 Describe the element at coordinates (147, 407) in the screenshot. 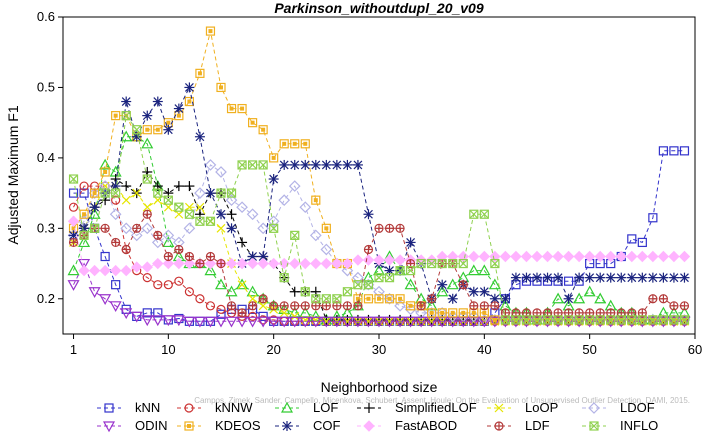

I see `legend-label-knn: kNN` at that location.